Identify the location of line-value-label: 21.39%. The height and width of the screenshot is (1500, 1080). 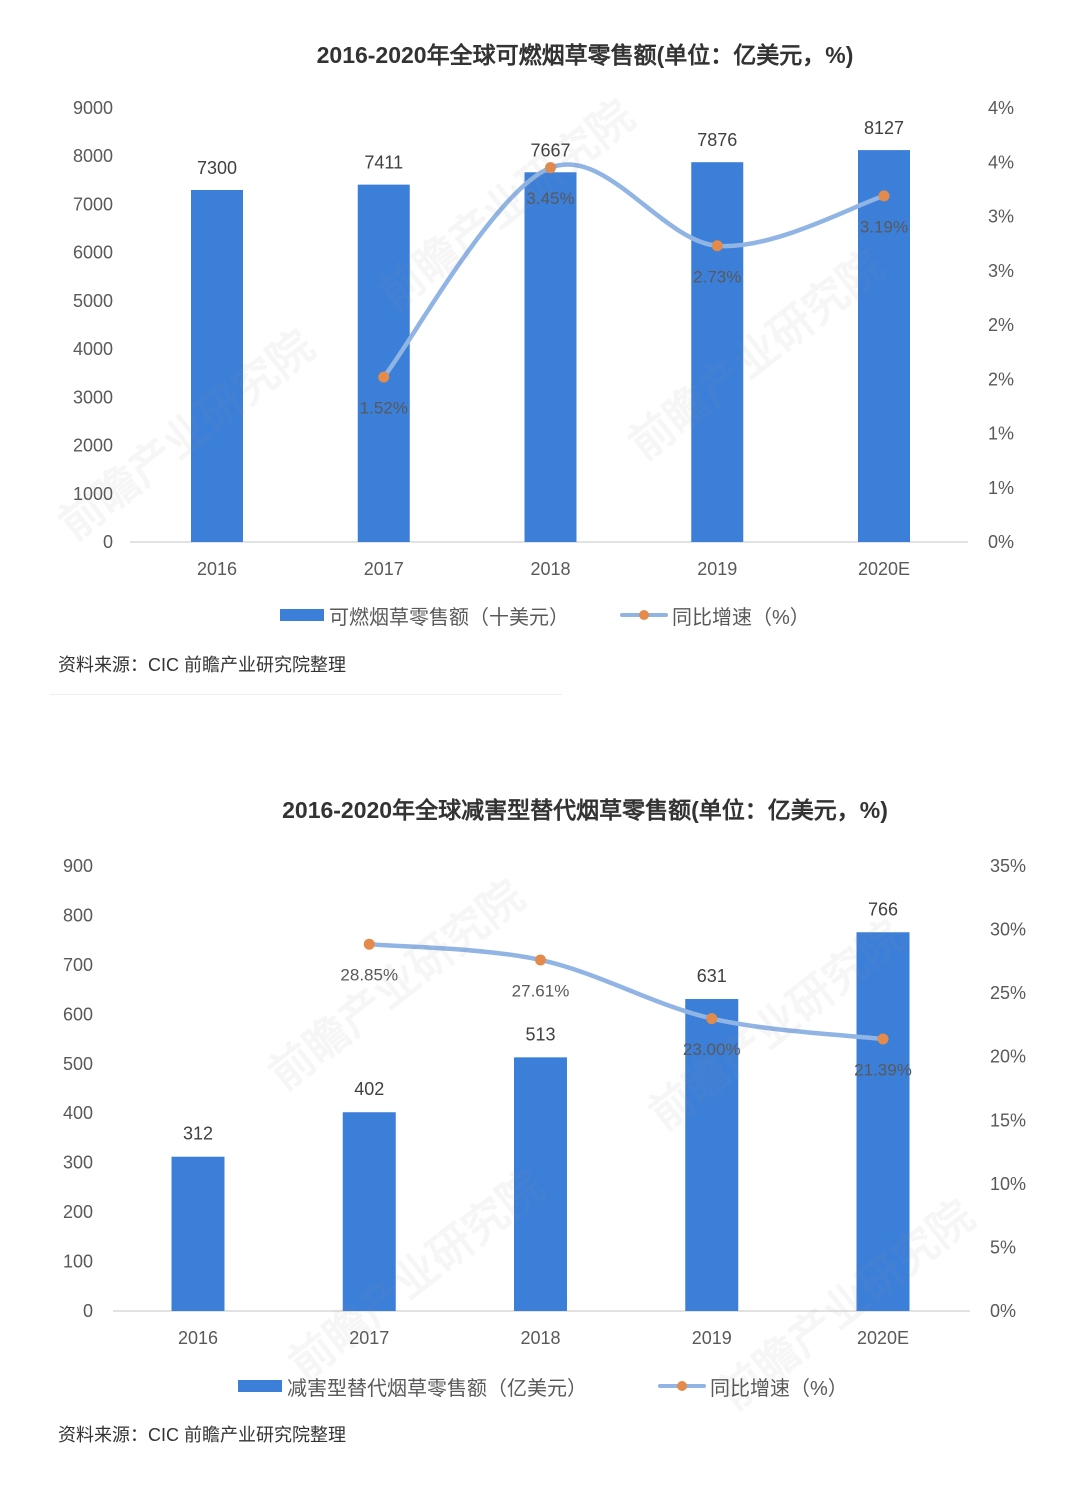
(883, 1070).